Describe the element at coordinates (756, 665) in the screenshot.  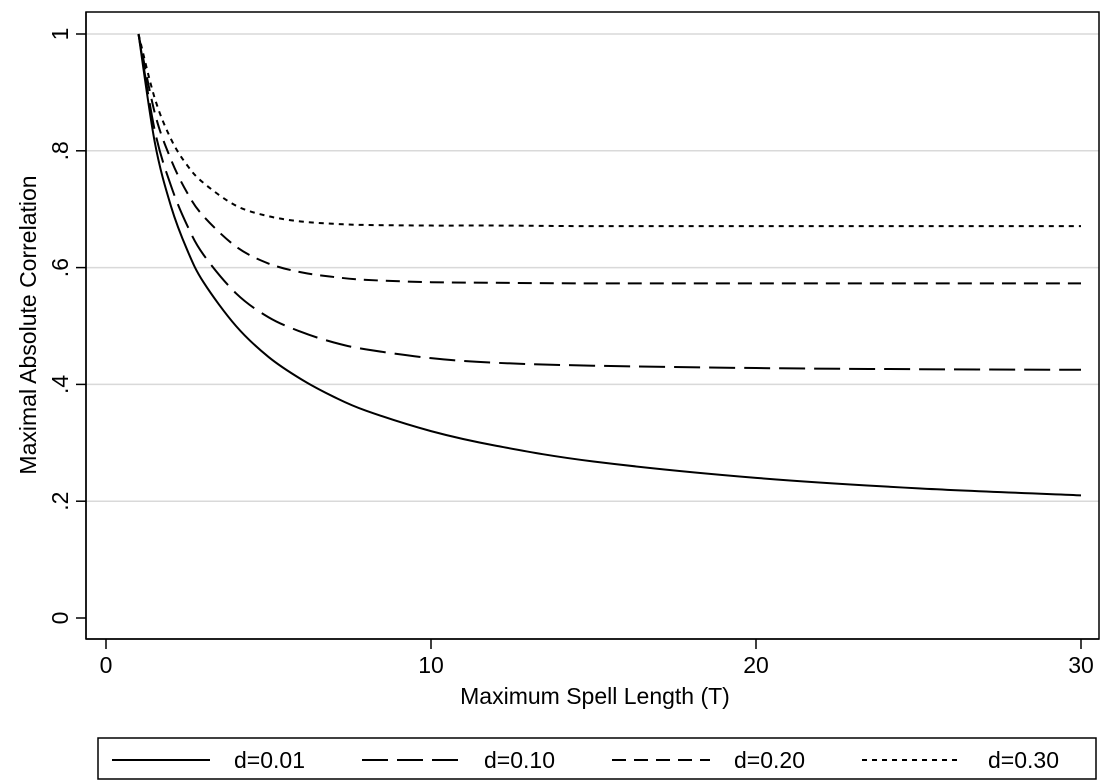
I see `x-tick-label: 20` at that location.